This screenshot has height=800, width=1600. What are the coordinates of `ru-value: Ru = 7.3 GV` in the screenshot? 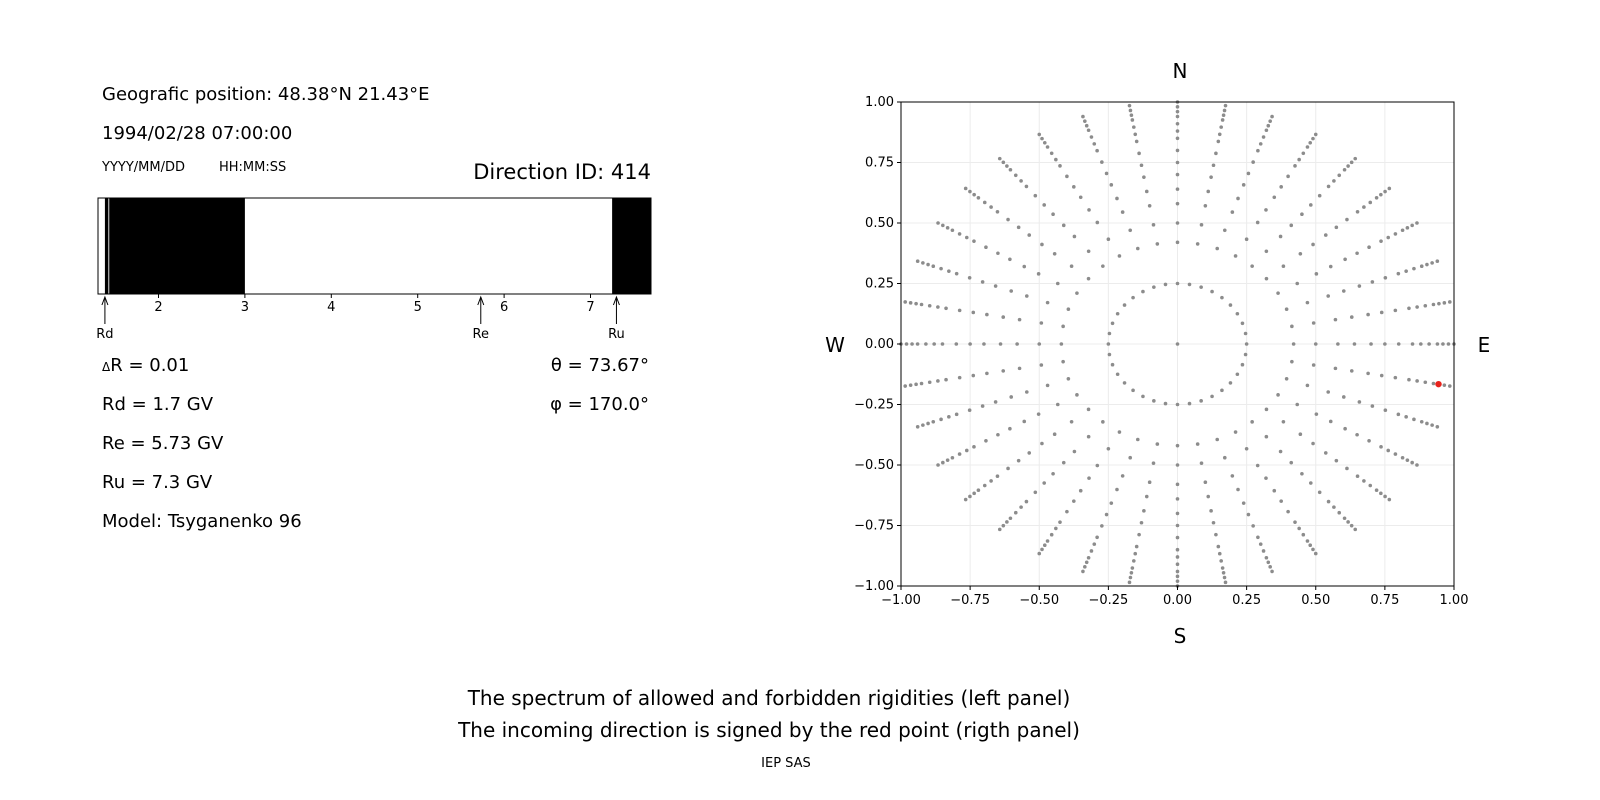 It's located at (157, 482).